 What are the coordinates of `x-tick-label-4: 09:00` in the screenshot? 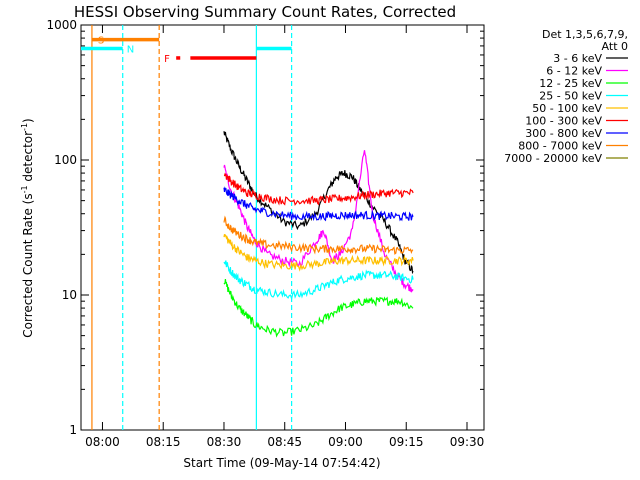 It's located at (345, 442).